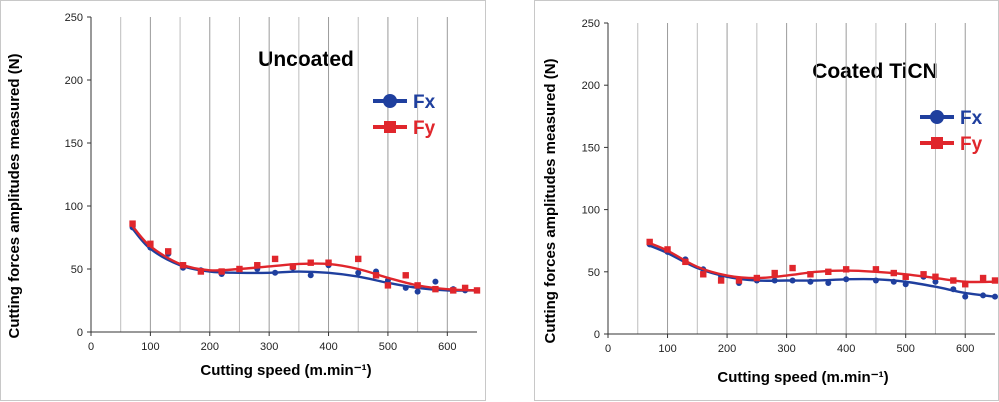 Image resolution: width=999 pixels, height=402 pixels. I want to click on series-line-fy, so click(304, 258).